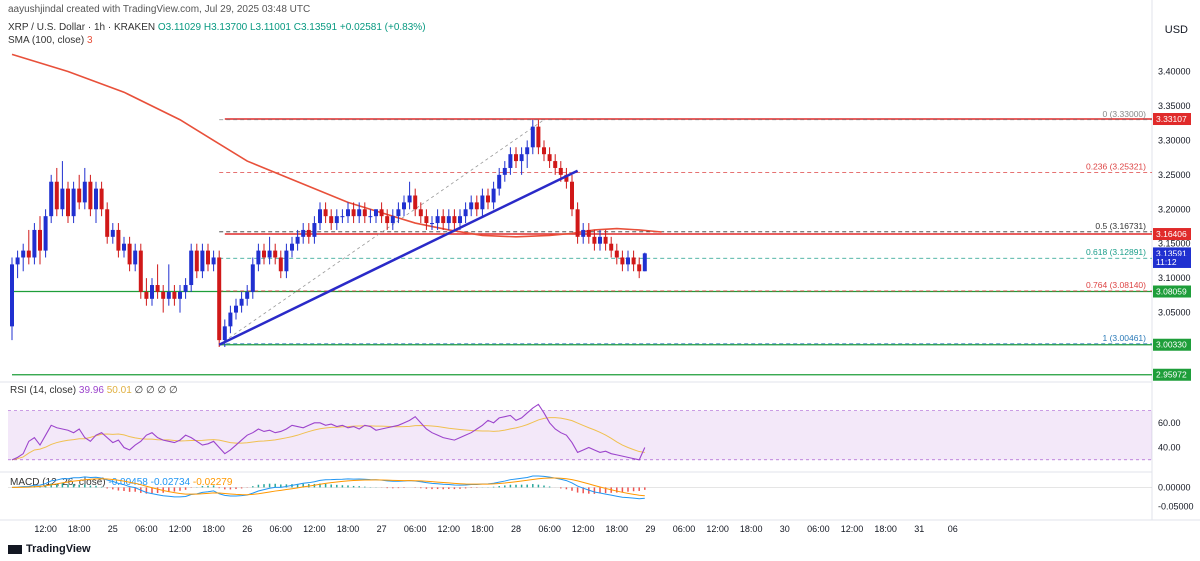  What do you see at coordinates (43, 390) in the screenshot?
I see `rsi-label: RSI (14, close)` at bounding box center [43, 390].